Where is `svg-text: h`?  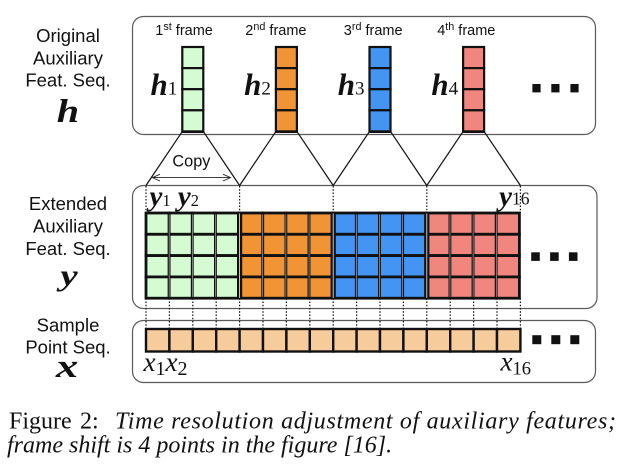 svg-text: h is located at coordinates (68, 110).